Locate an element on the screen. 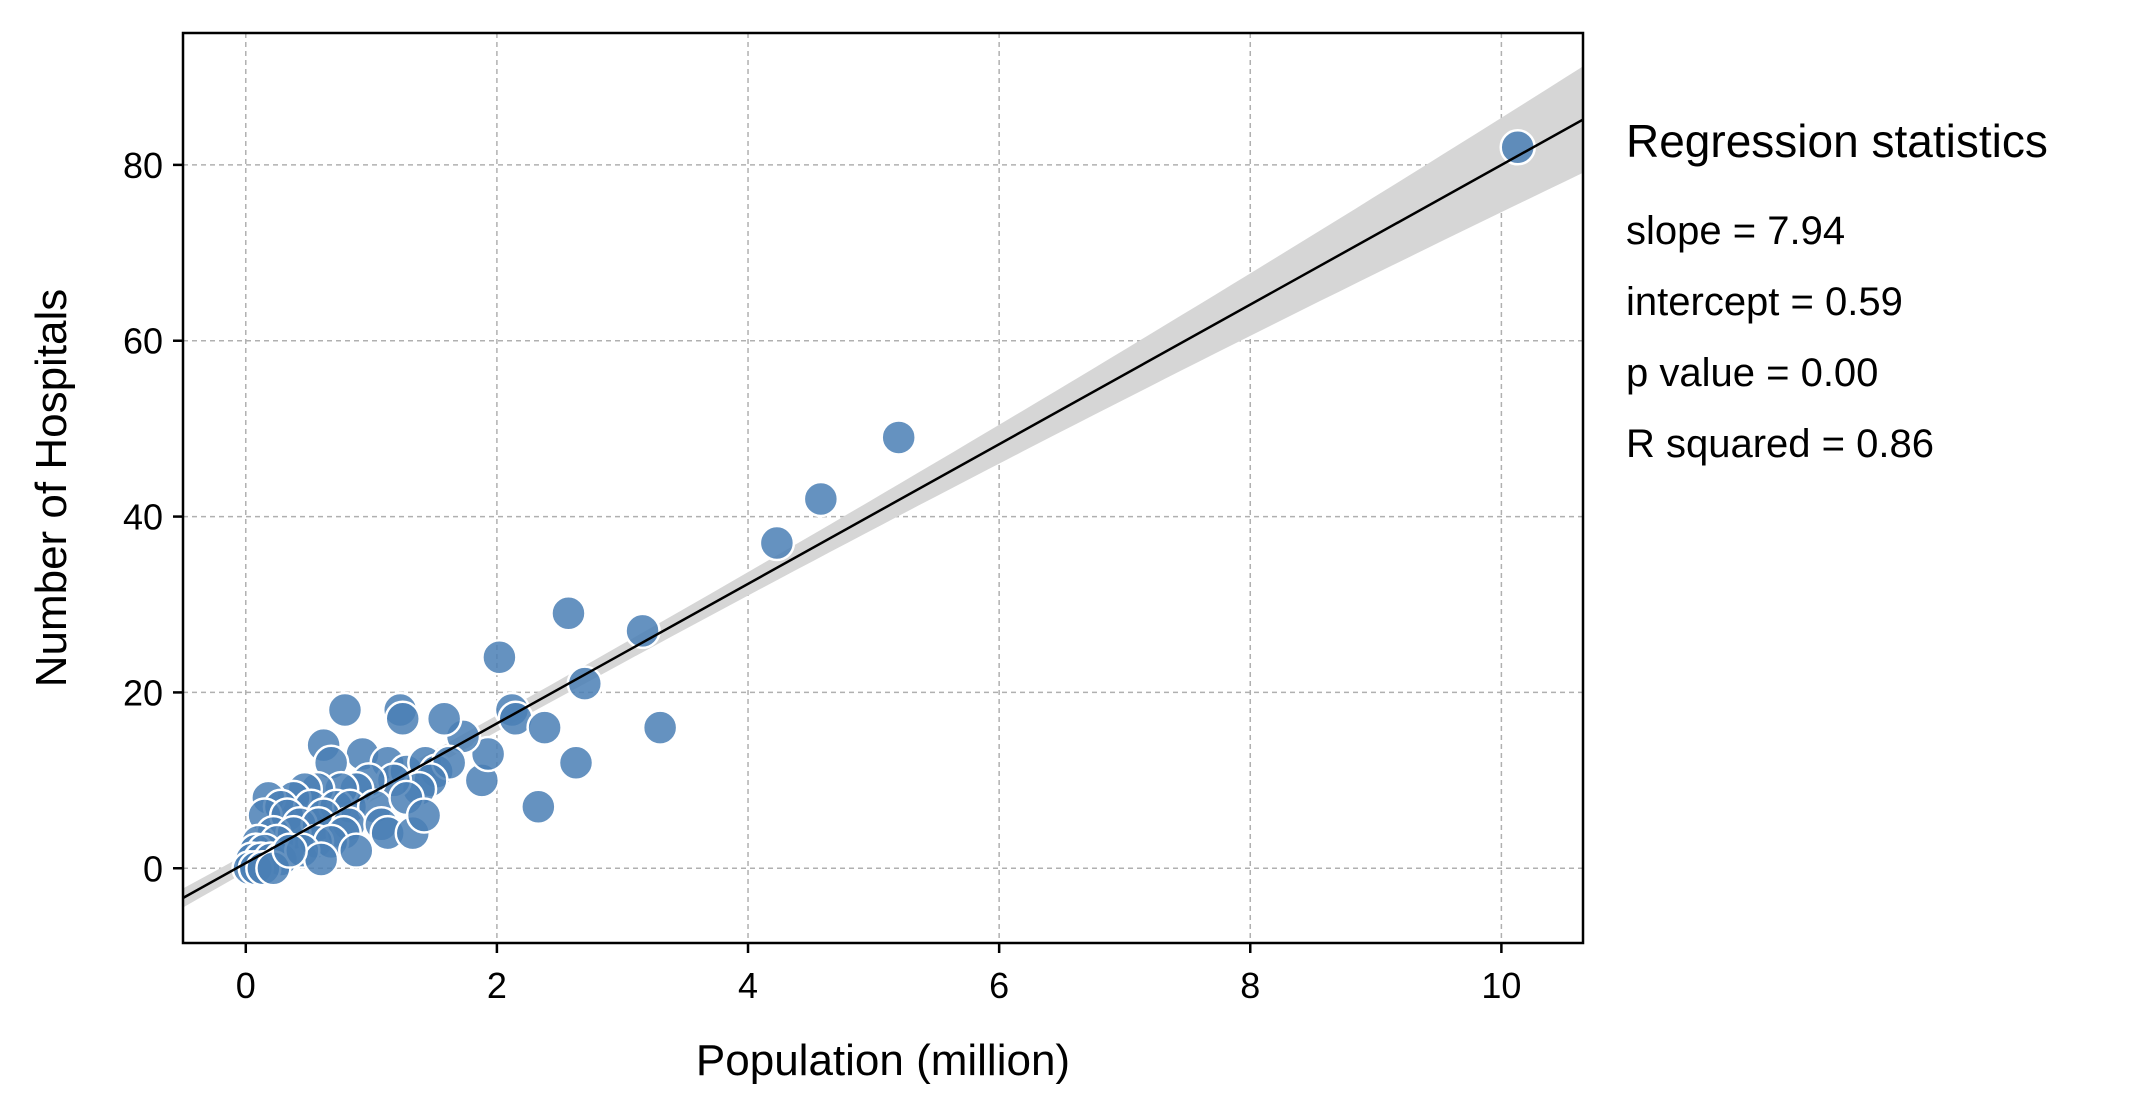  stats-title: Regression statistics is located at coordinates (1837, 141).